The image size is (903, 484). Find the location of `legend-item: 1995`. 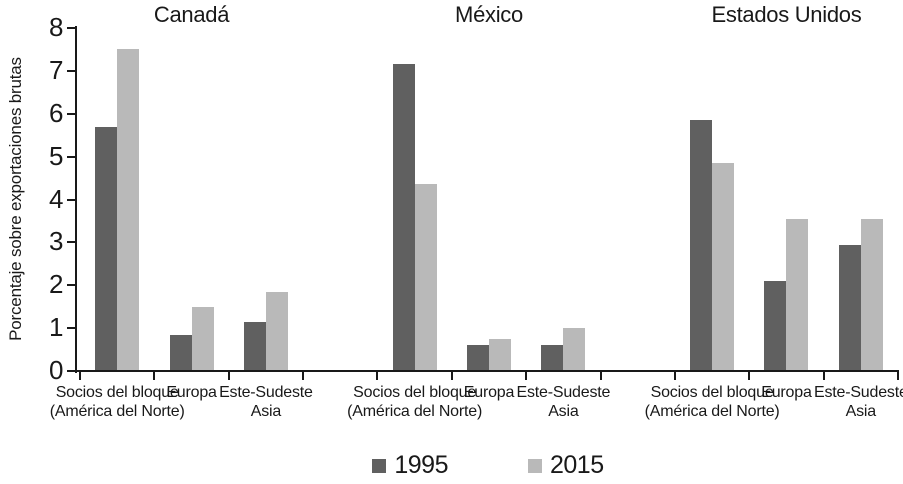

legend-item: 1995 is located at coordinates (410, 465).